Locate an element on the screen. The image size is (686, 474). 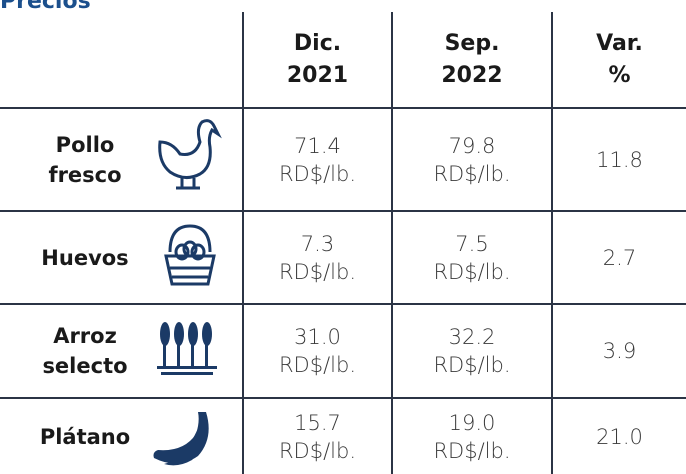
text-line: selecto is located at coordinates (85, 366).